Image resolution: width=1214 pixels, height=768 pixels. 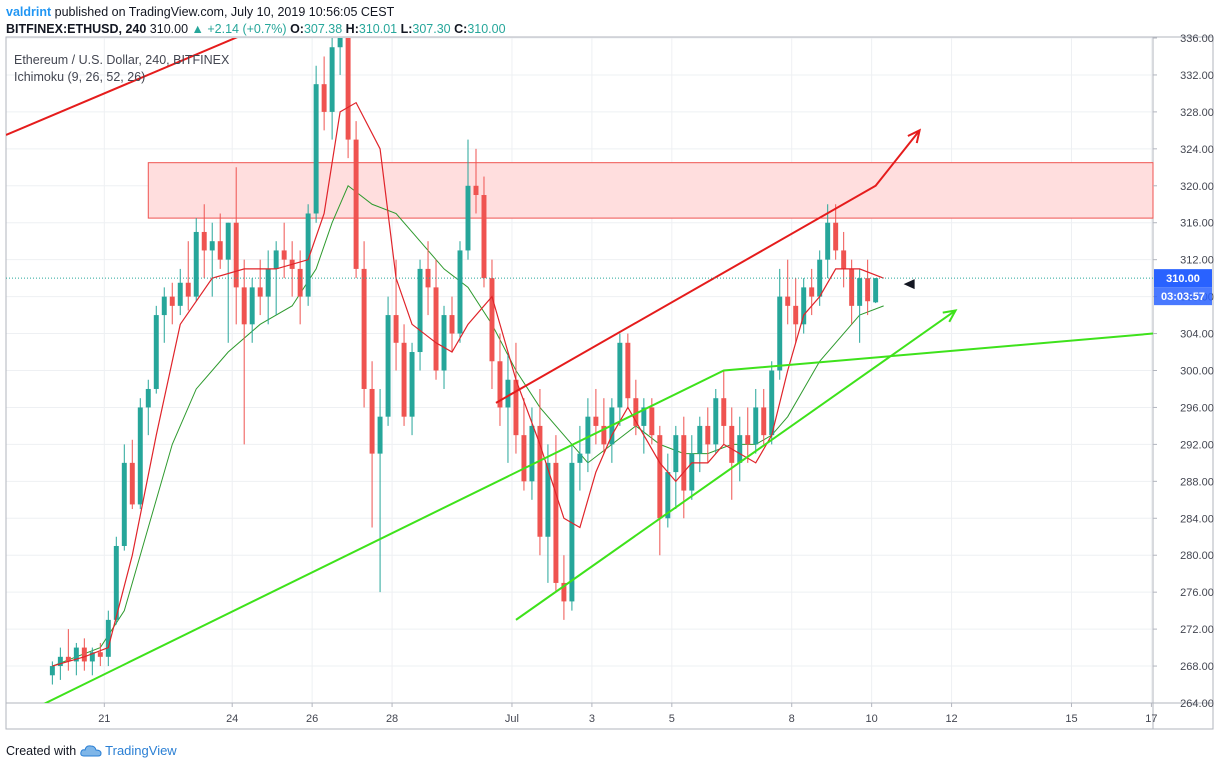 I want to click on author-name: valdrint, so click(x=29, y=12).